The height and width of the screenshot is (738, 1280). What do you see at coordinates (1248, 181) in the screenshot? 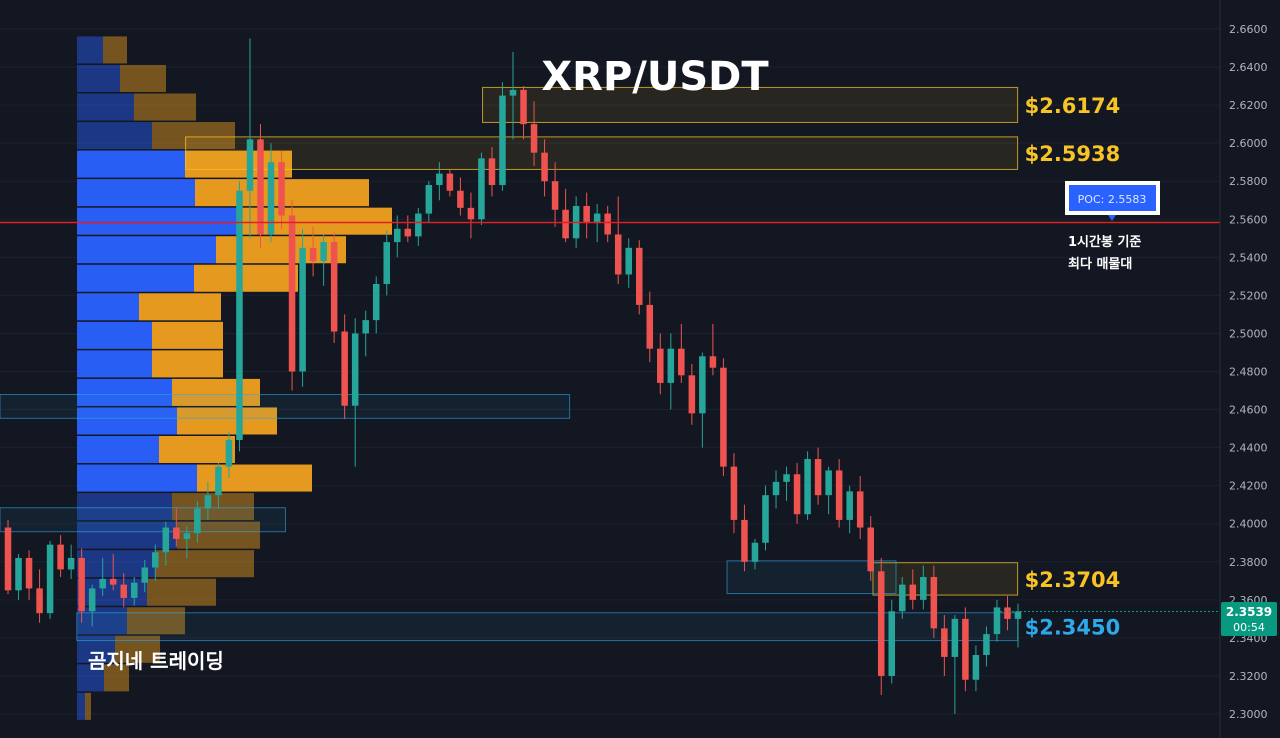
I see `price-tick-label: 2.5800` at bounding box center [1248, 181].